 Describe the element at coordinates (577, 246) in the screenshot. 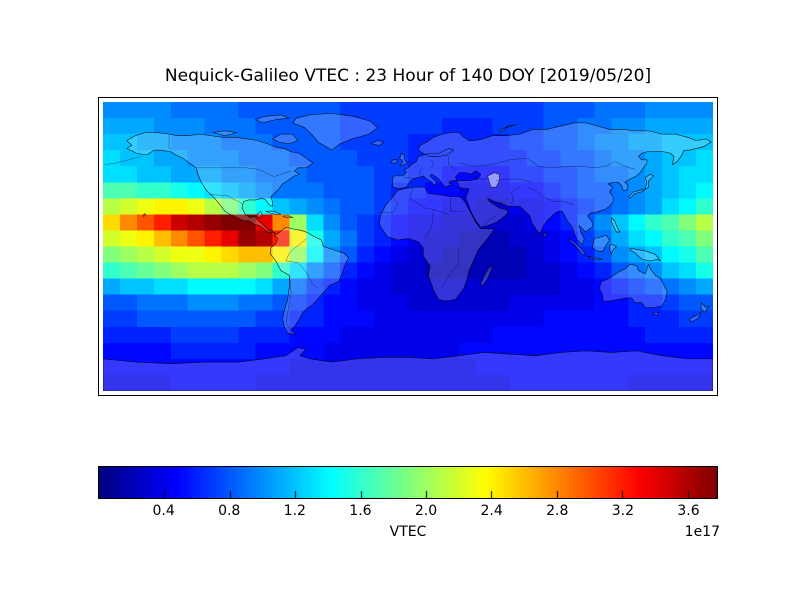

I see `land-sumatra` at that location.